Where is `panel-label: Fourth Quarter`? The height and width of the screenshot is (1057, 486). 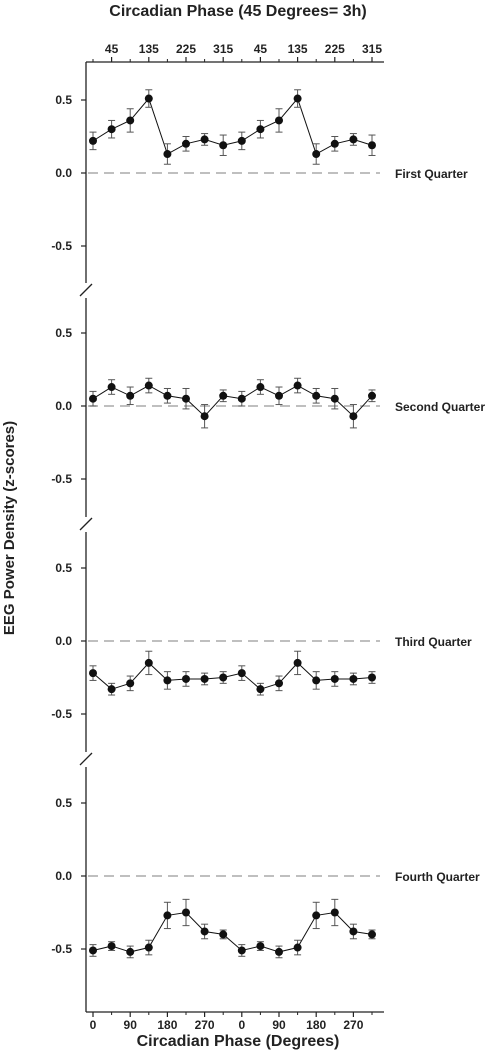 panel-label: Fourth Quarter is located at coordinates (437, 877).